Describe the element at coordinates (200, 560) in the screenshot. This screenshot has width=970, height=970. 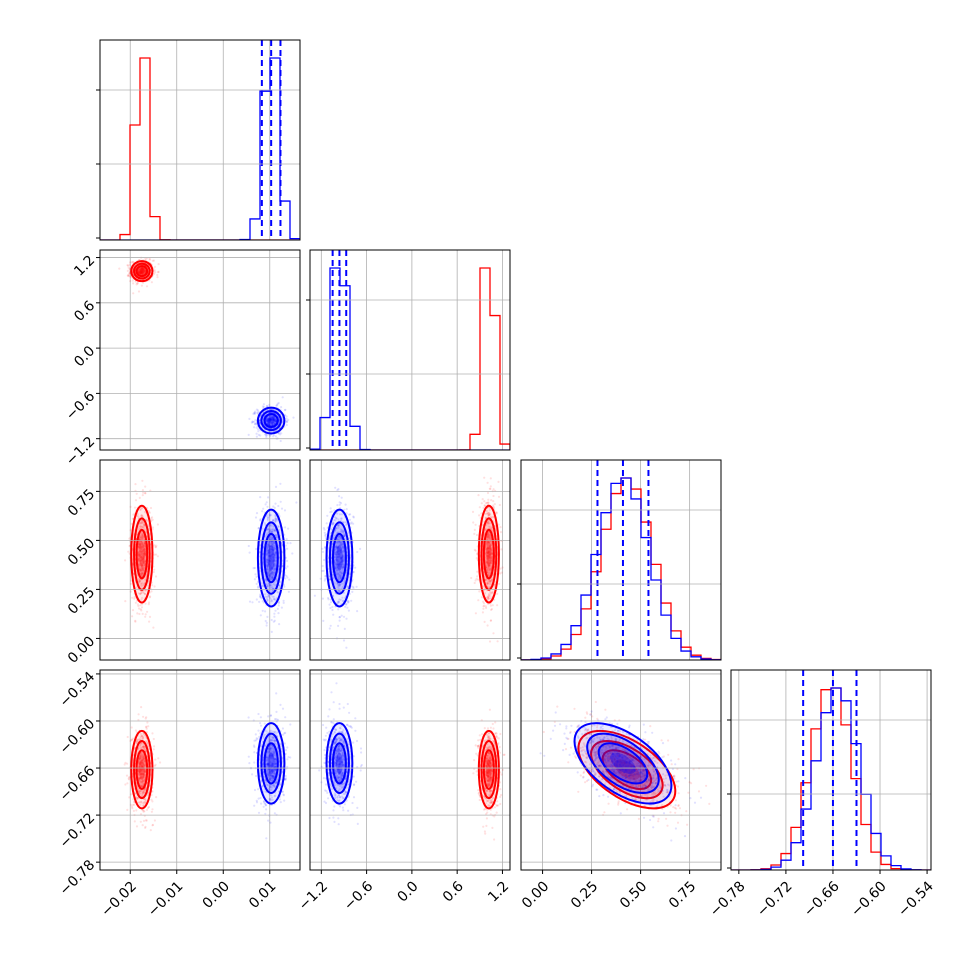
I see `panel-frame` at that location.